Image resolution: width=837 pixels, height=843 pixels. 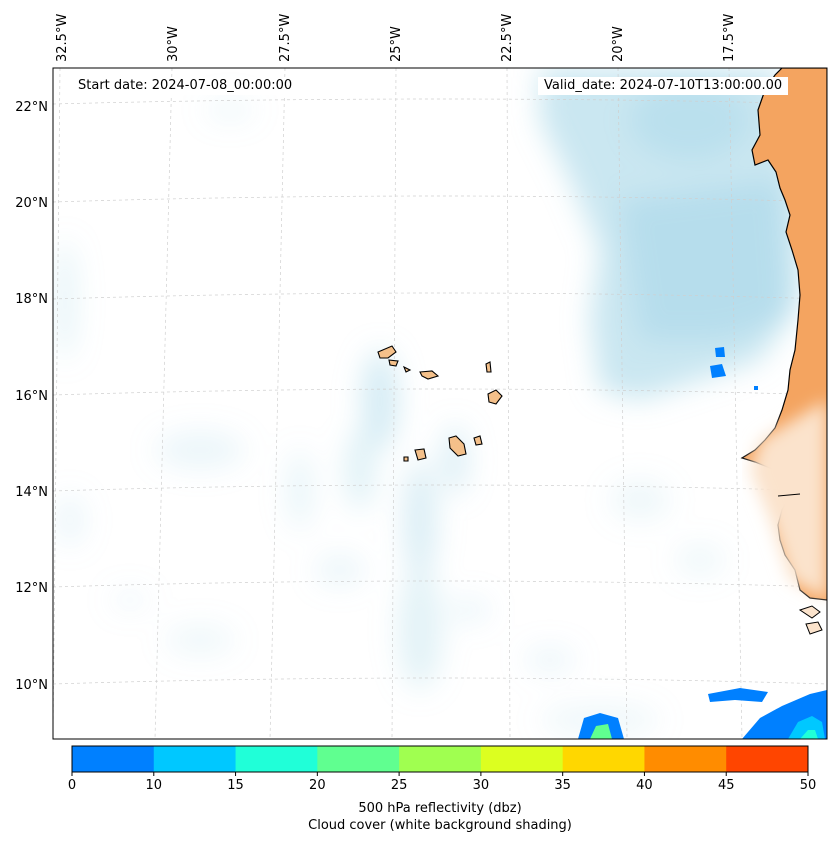 I want to click on bissagos-islands, so click(x=810, y=620).